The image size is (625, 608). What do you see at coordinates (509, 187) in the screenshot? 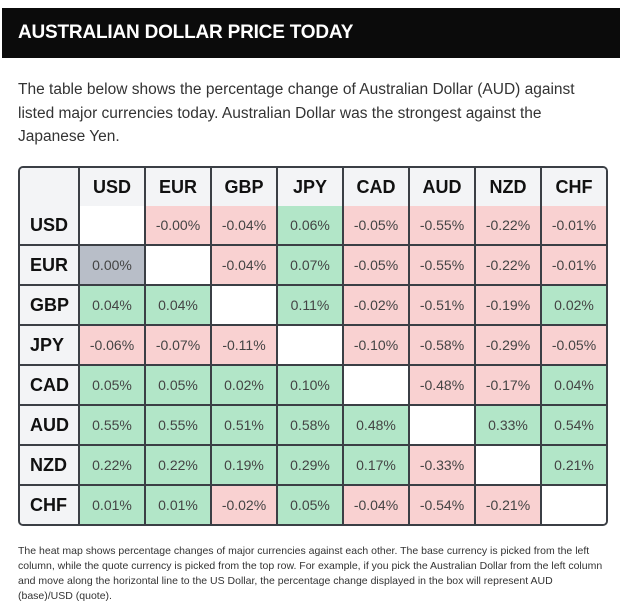
I see `column-header-nzd: NZD` at bounding box center [509, 187].